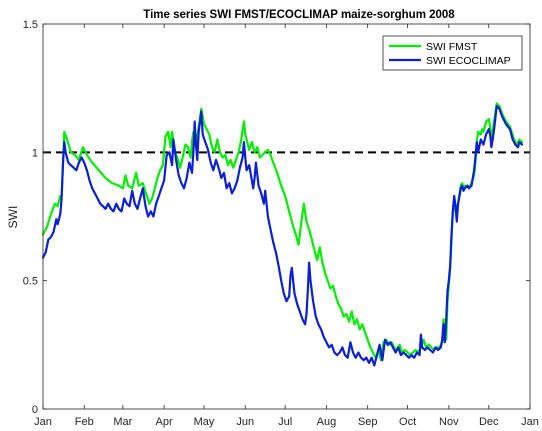 This screenshot has height=431, width=542. Describe the element at coordinates (122, 422) in the screenshot. I see `x-tick-label: Mar` at that location.